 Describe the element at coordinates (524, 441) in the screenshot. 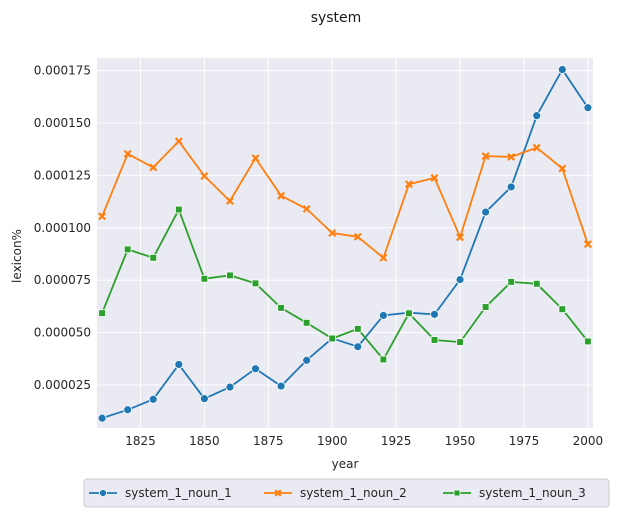

I see `x-tick-label: 1975` at that location.